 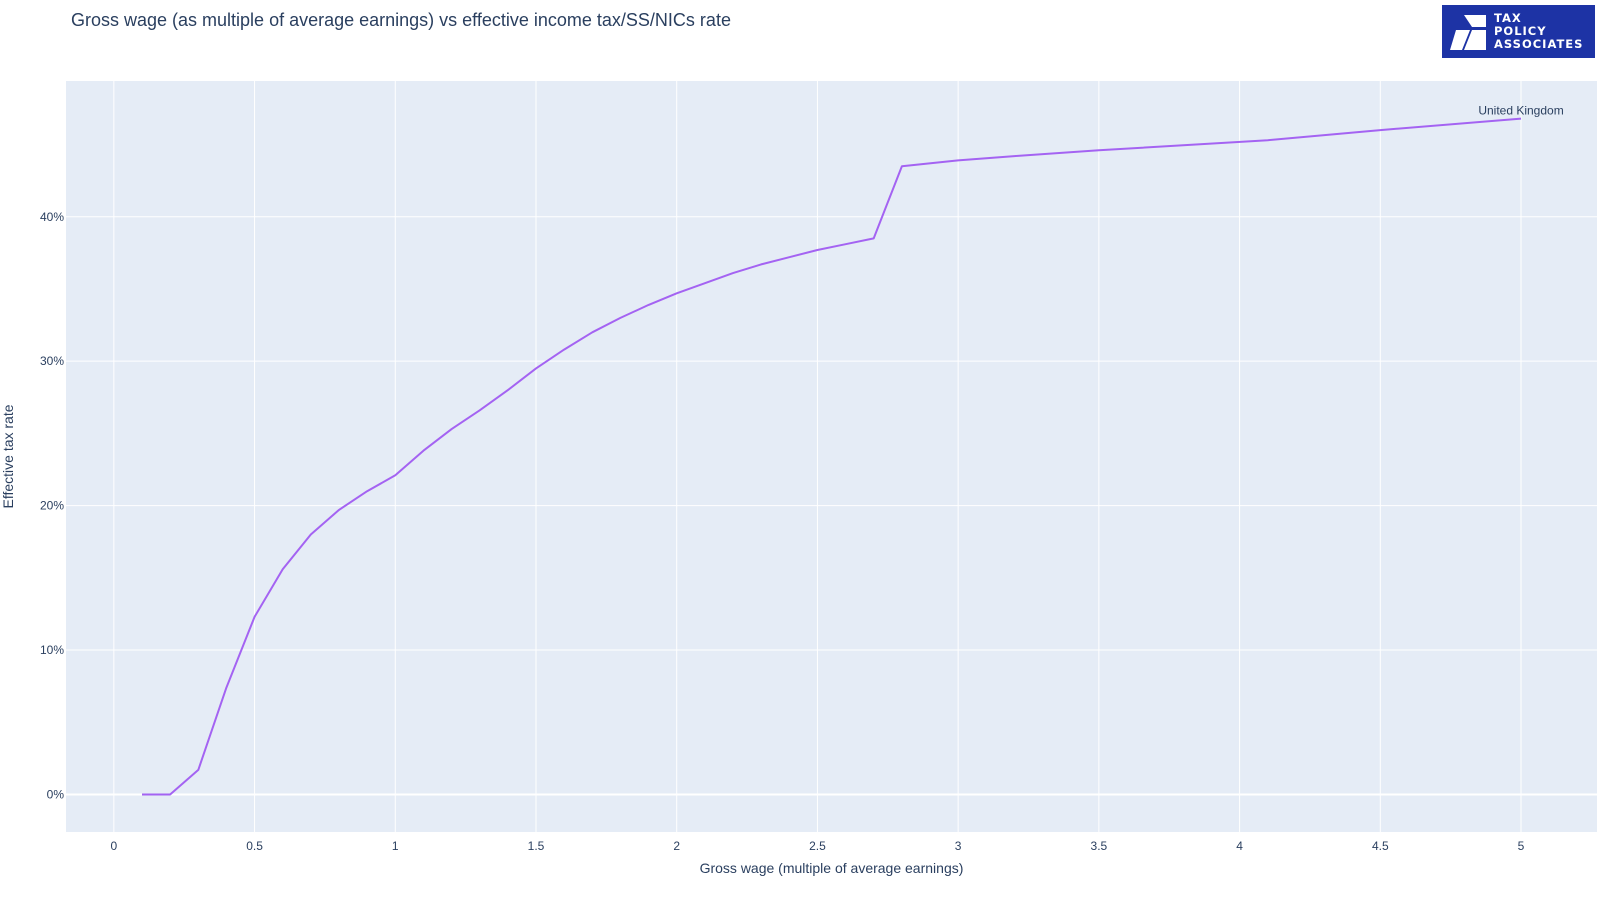 What do you see at coordinates (114, 846) in the screenshot?
I see `x-tick-label: 0` at bounding box center [114, 846].